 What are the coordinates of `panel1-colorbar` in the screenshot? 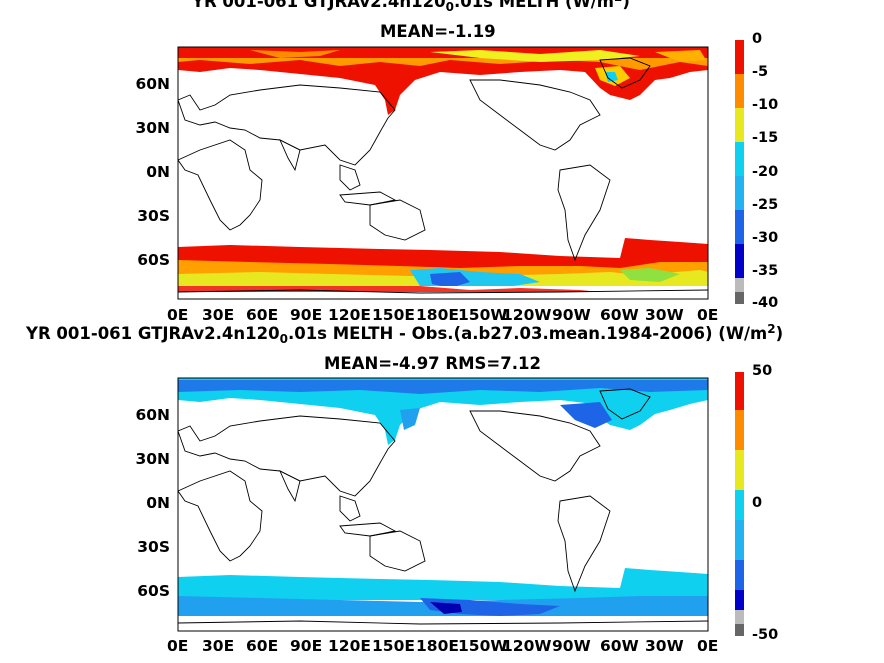 It's located at (739, 172).